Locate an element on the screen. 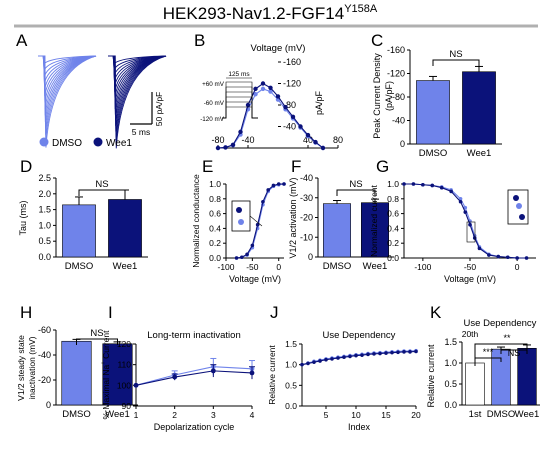  panel-I-y-tick-label: 100 is located at coordinates (124, 385).